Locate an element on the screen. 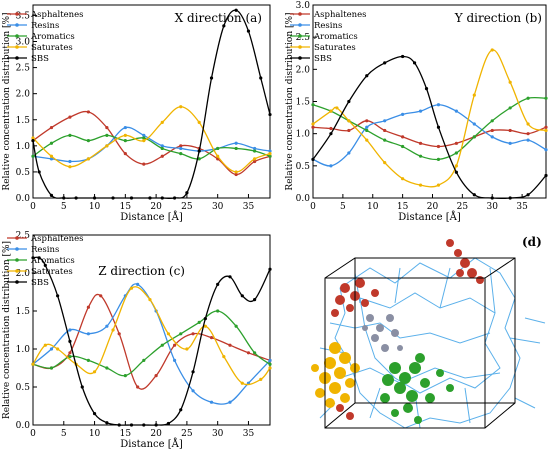  x-tick-label: 35 is located at coordinates (249, 207).